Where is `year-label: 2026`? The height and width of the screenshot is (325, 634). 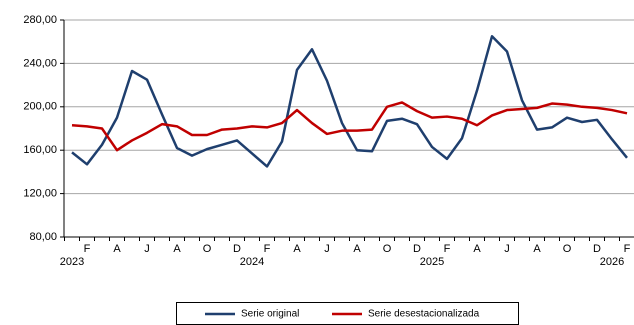 year-label: 2026 is located at coordinates (612, 262).